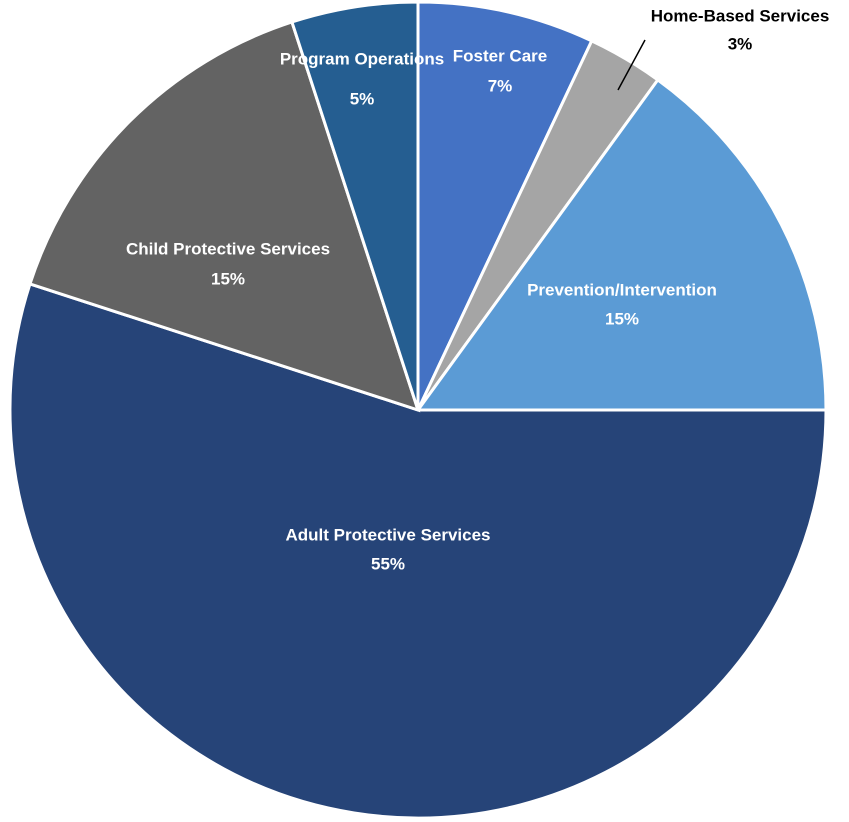 Image resolution: width=849 pixels, height=822 pixels. Describe the element at coordinates (622, 289) in the screenshot. I see `slice-label: Prevention/Intervention` at that location.